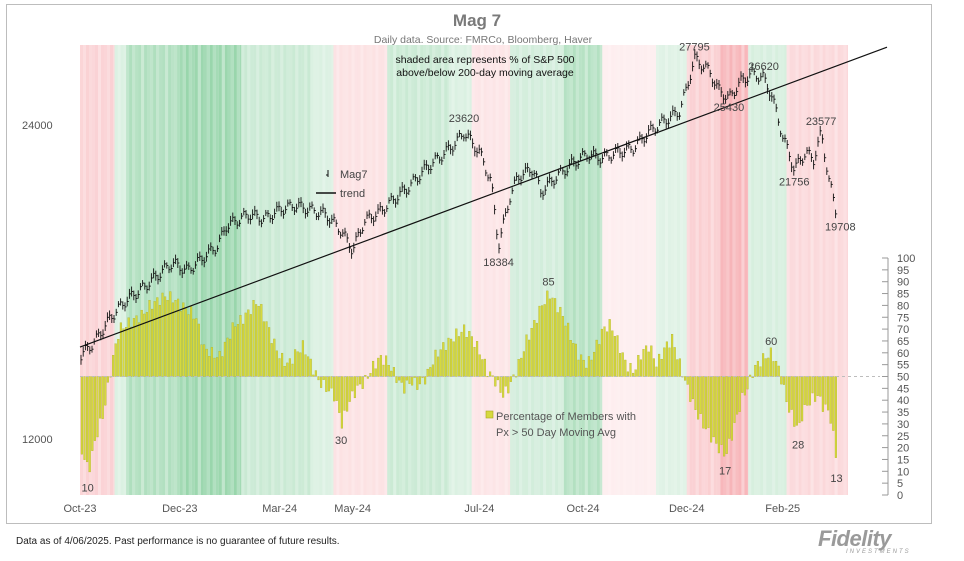  Describe the element at coordinates (179, 509) in the screenshot. I see `x-tick-label: Dec-23` at that location.